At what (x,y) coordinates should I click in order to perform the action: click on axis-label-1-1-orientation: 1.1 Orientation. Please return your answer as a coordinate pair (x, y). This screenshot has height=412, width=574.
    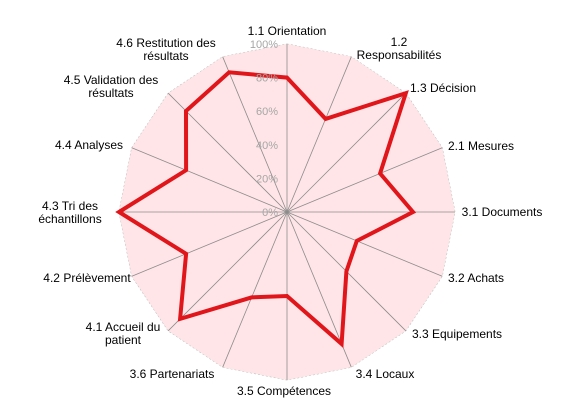
    Looking at the image, I should click on (287, 31).